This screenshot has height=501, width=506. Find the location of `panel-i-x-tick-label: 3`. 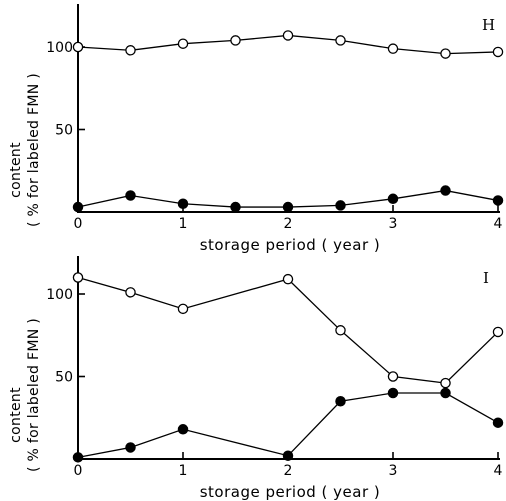

panel-i-x-tick-label: 3 is located at coordinates (393, 471).